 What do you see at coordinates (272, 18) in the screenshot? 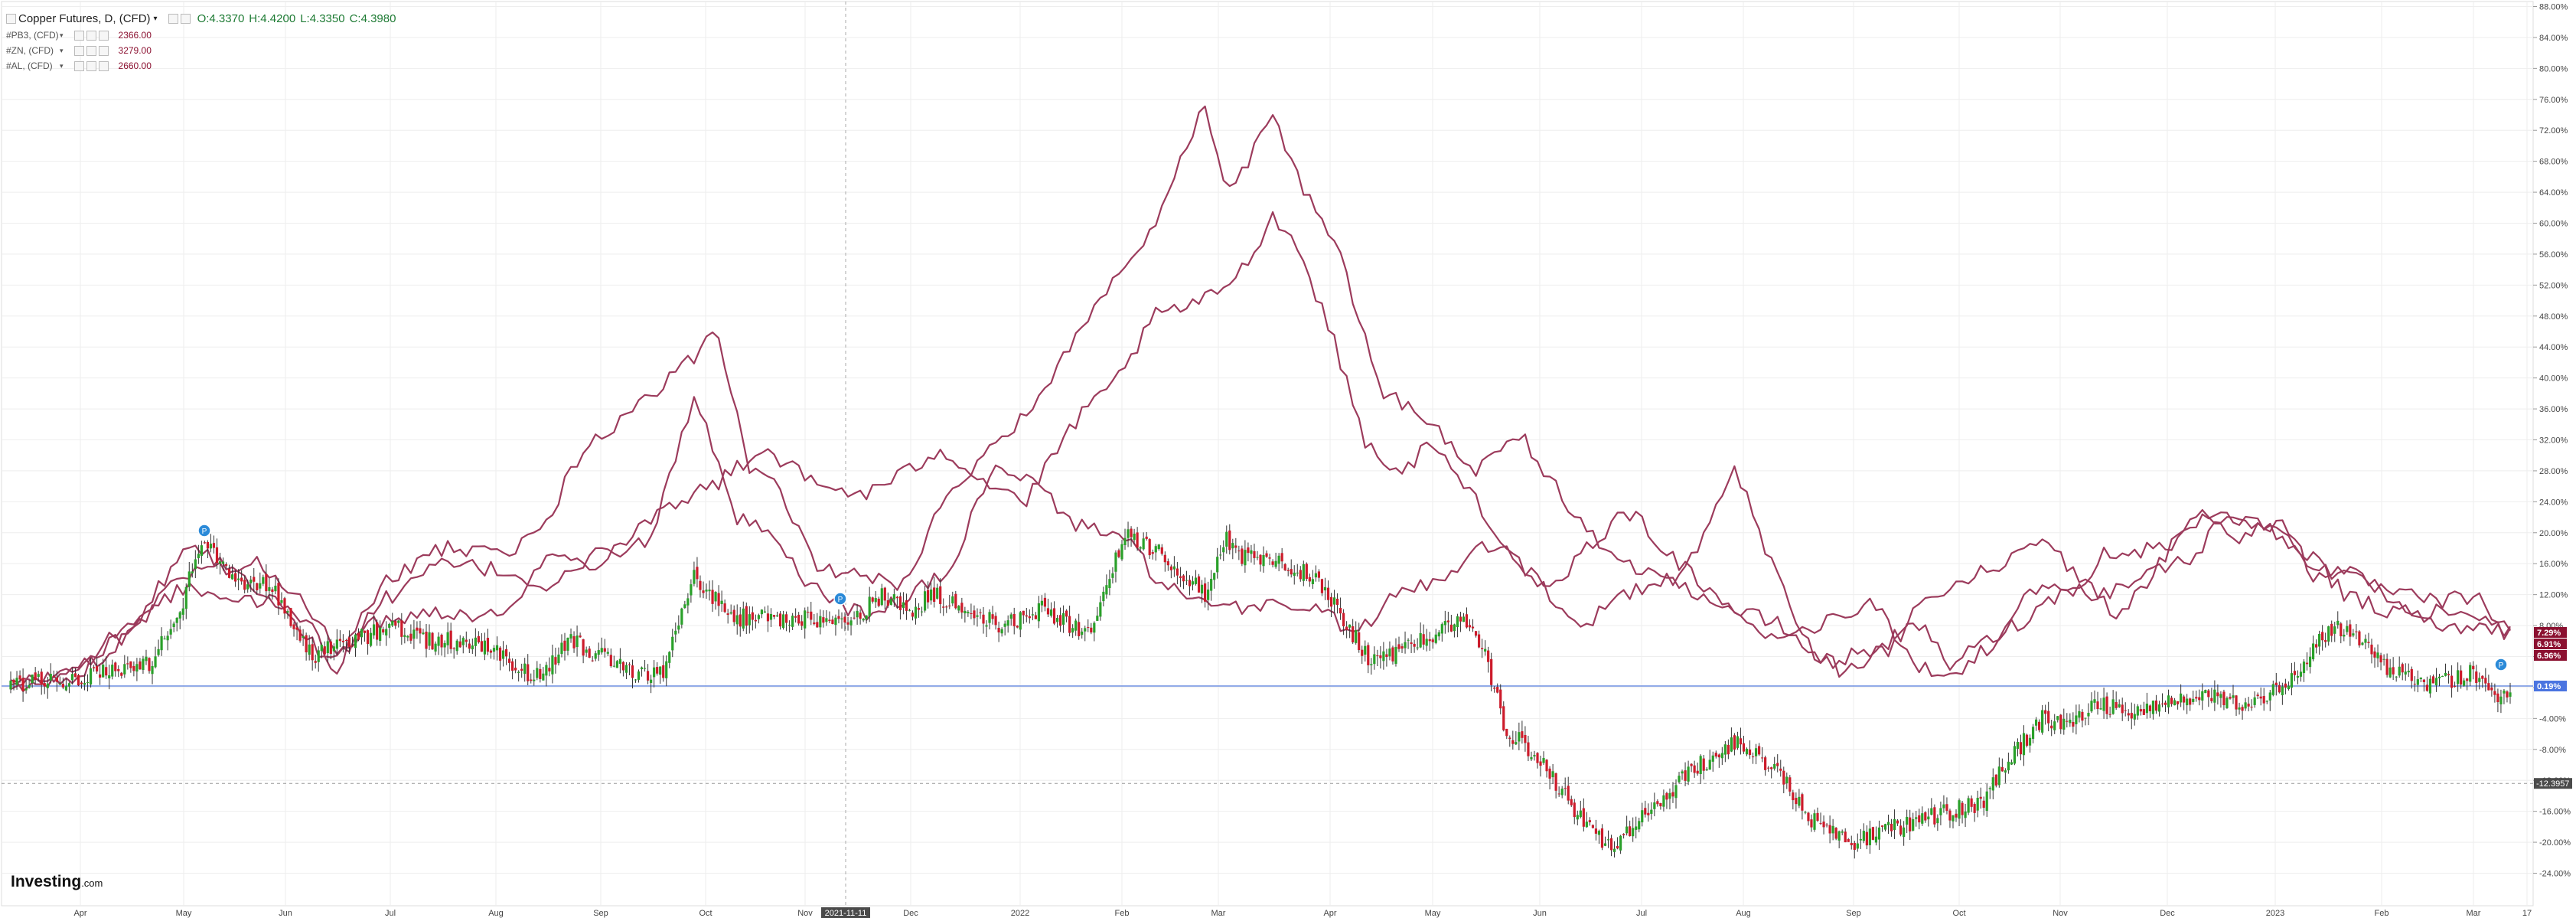
I see `high-value: H:4.4200` at bounding box center [272, 18].